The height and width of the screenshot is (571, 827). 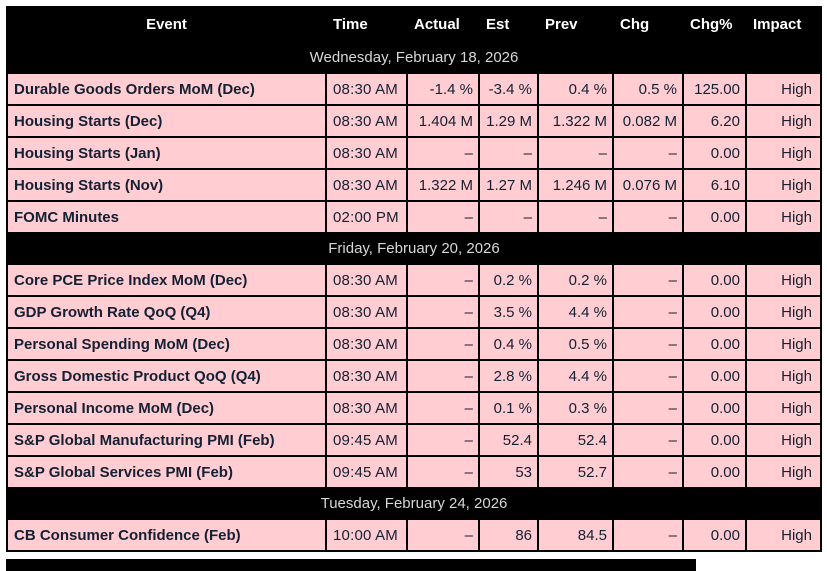 I want to click on est-cell: 0.2 %, so click(x=508, y=280).